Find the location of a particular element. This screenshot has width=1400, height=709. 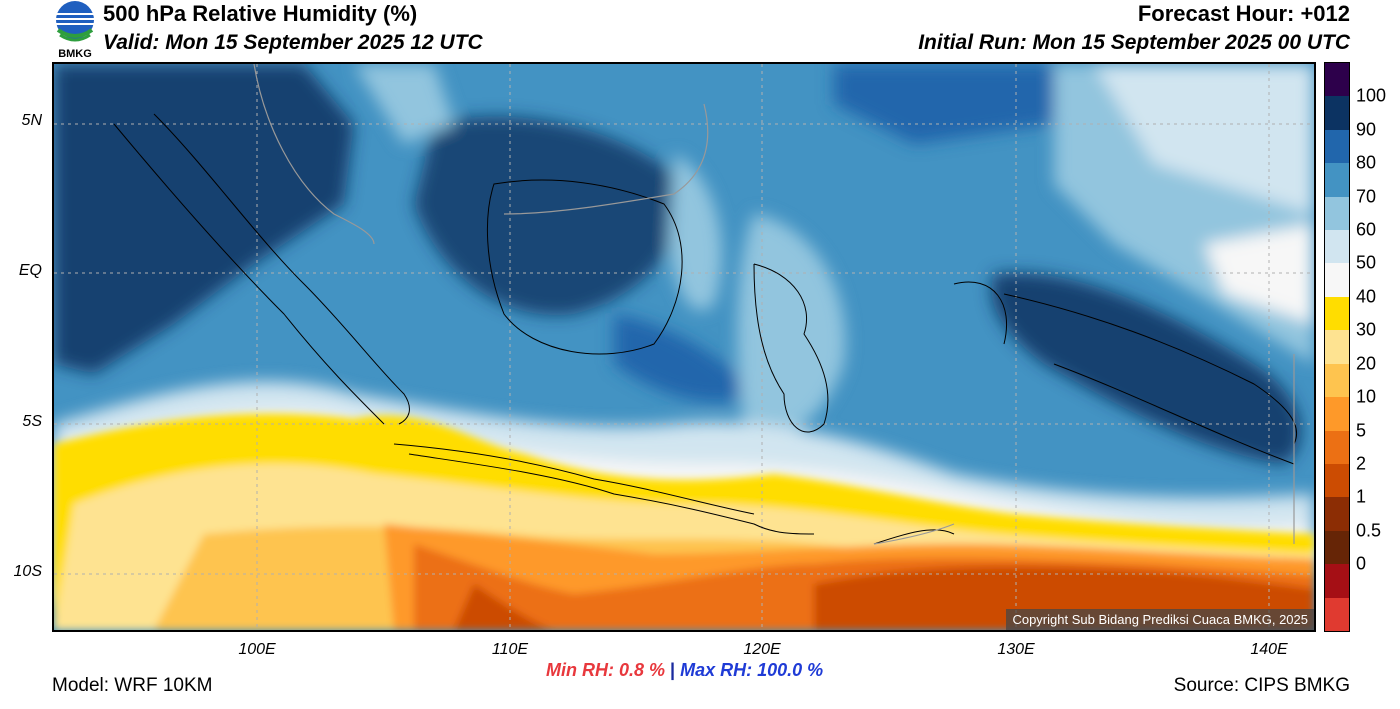

colorbar-label: 1 is located at coordinates (1361, 496).